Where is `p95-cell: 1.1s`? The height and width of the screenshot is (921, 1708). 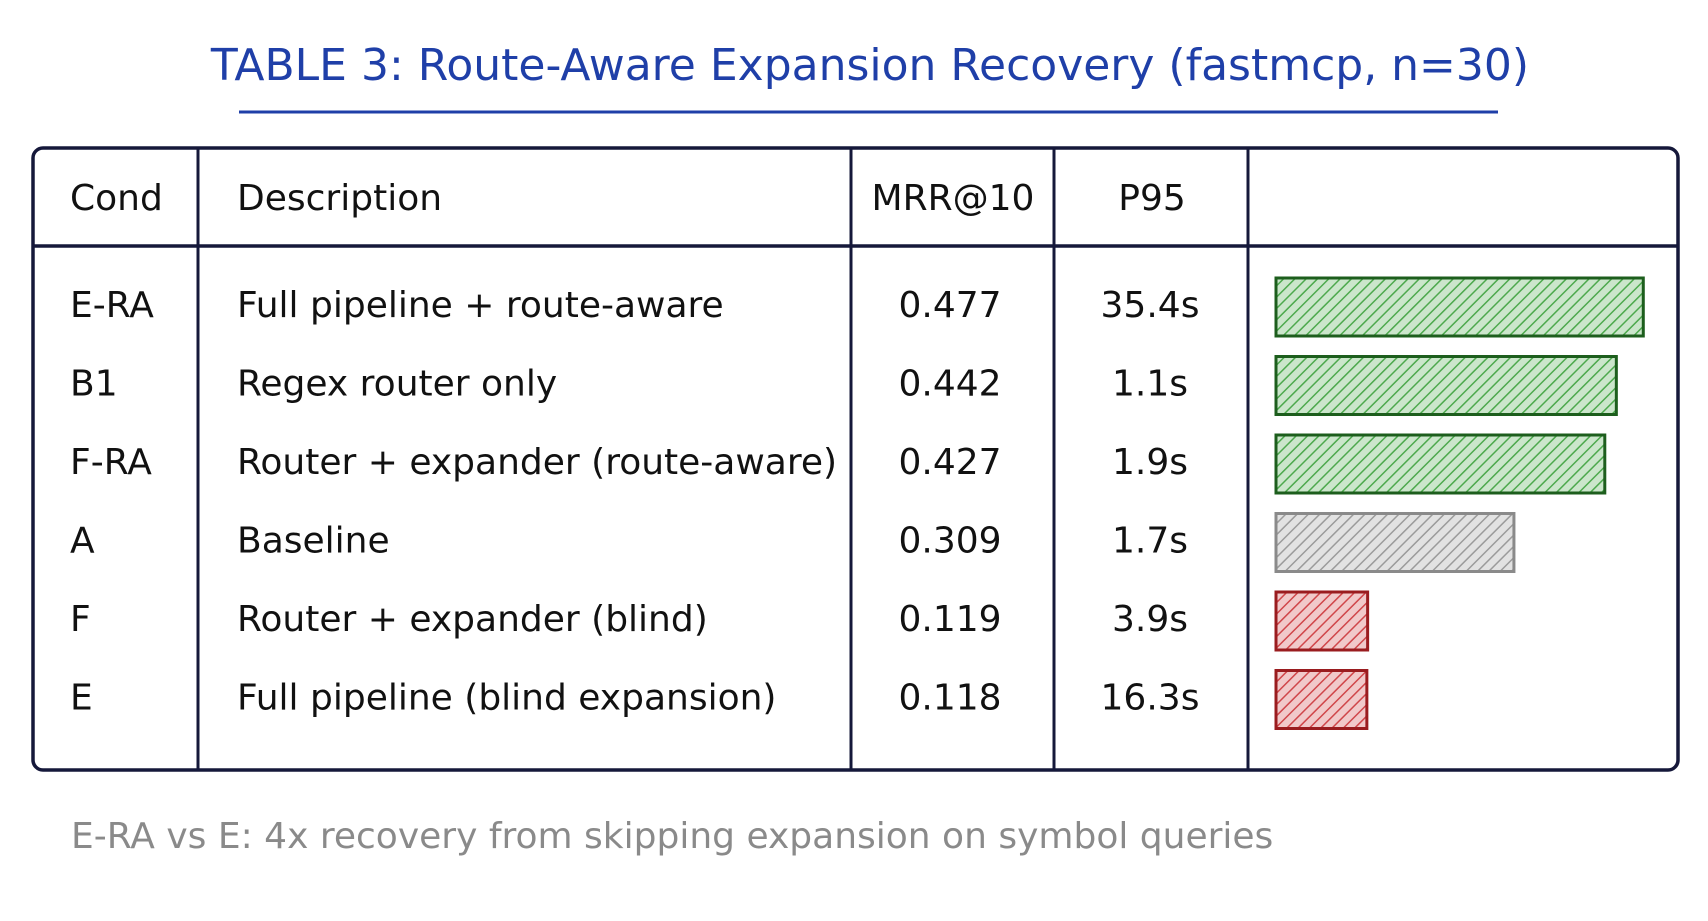 p95-cell: 1.1s is located at coordinates (1150, 384).